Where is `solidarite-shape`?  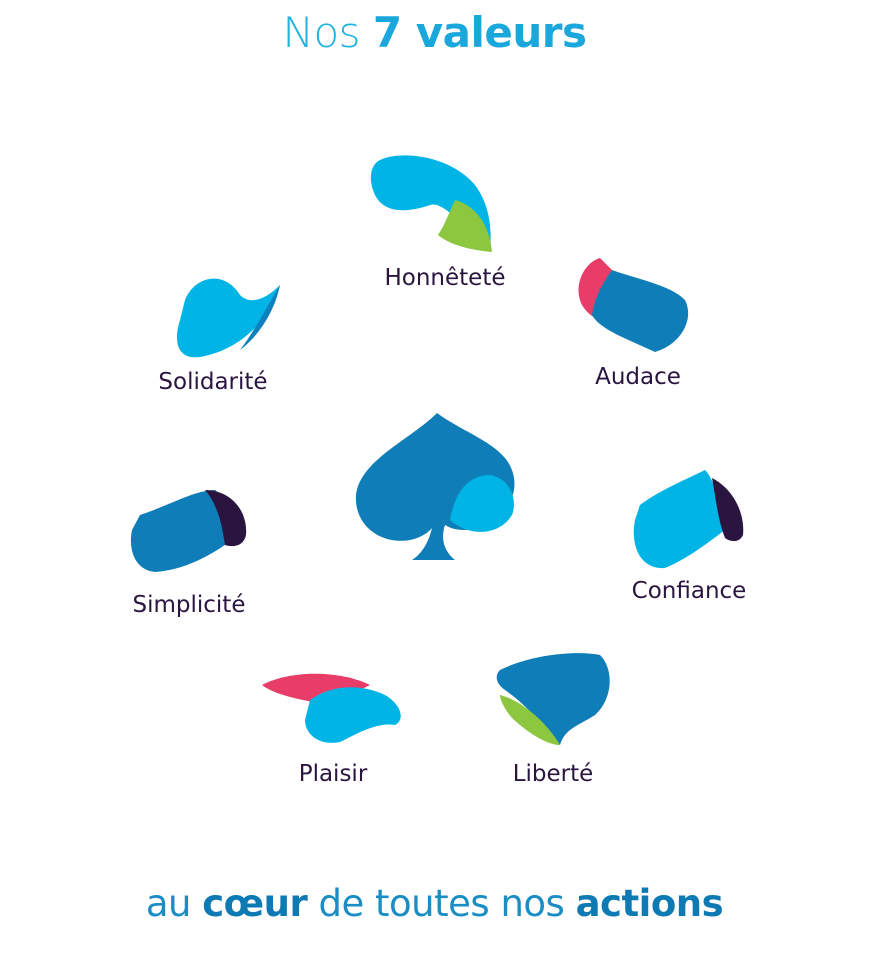
solidarite-shape is located at coordinates (228, 318).